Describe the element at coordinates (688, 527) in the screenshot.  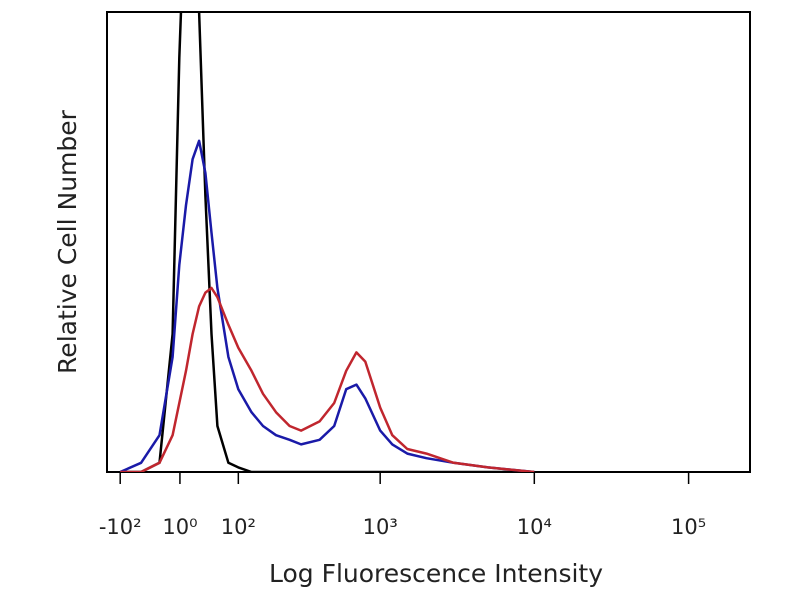
I see `x-tick-label: 10⁵` at that location.